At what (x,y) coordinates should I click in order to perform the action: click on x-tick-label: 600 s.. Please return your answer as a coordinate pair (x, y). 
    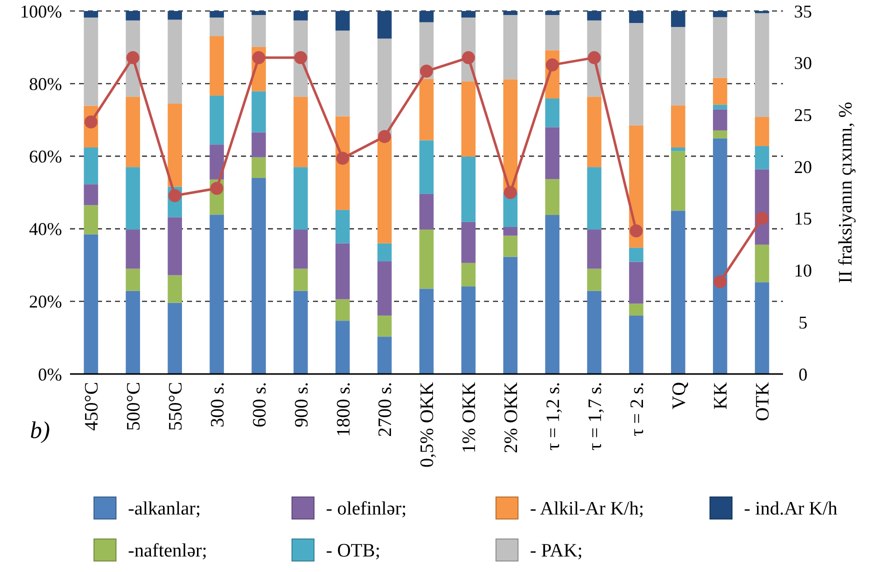
    Looking at the image, I should click on (259, 405).